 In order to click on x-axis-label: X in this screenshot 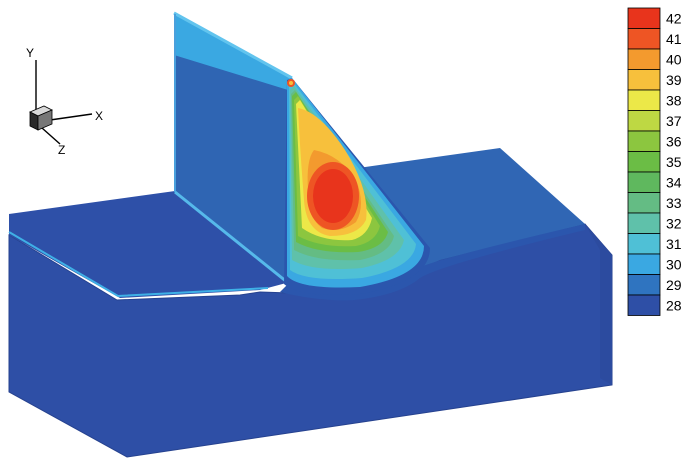, I will do `click(99, 116)`.